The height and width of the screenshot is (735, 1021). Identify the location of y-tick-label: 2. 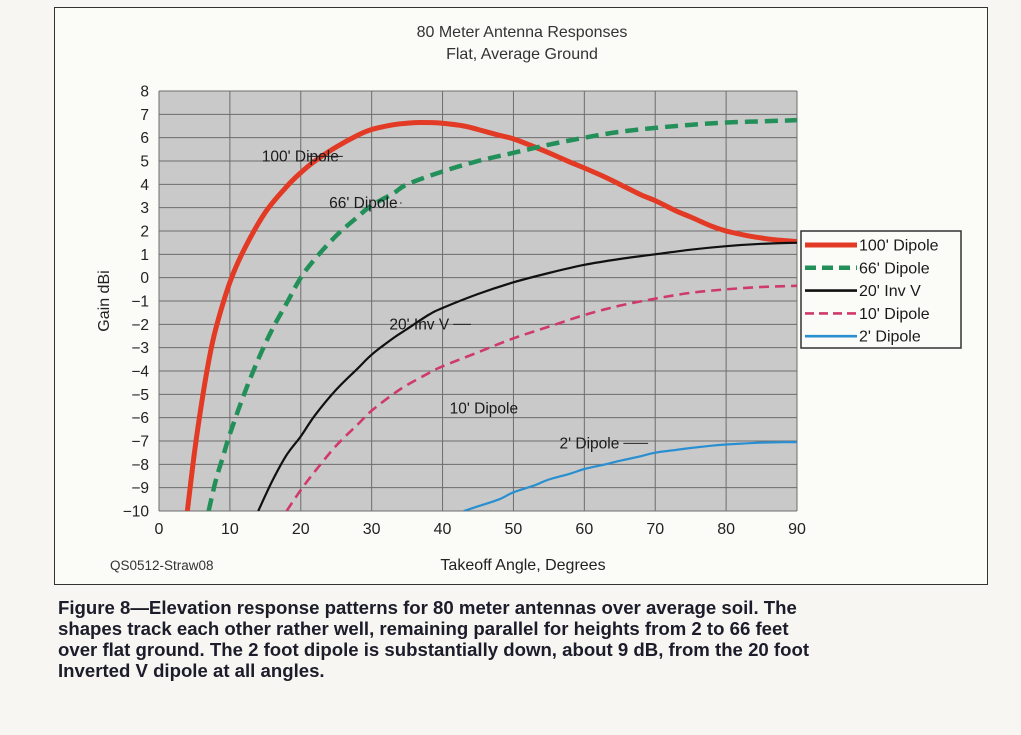
(144, 232).